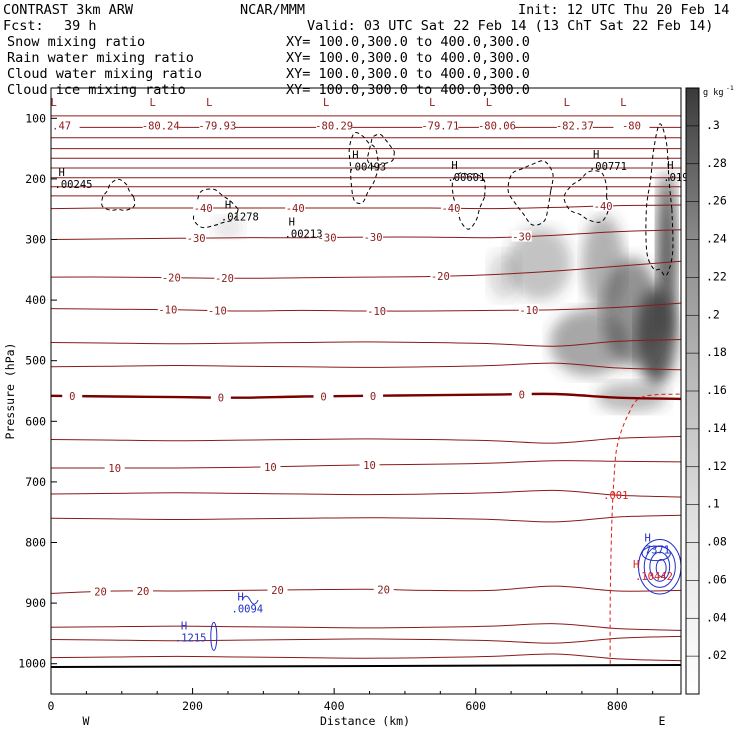 The image size is (740, 740). Describe the element at coordinates (35, 421) in the screenshot. I see `y-tick-label-600: 600` at that location.